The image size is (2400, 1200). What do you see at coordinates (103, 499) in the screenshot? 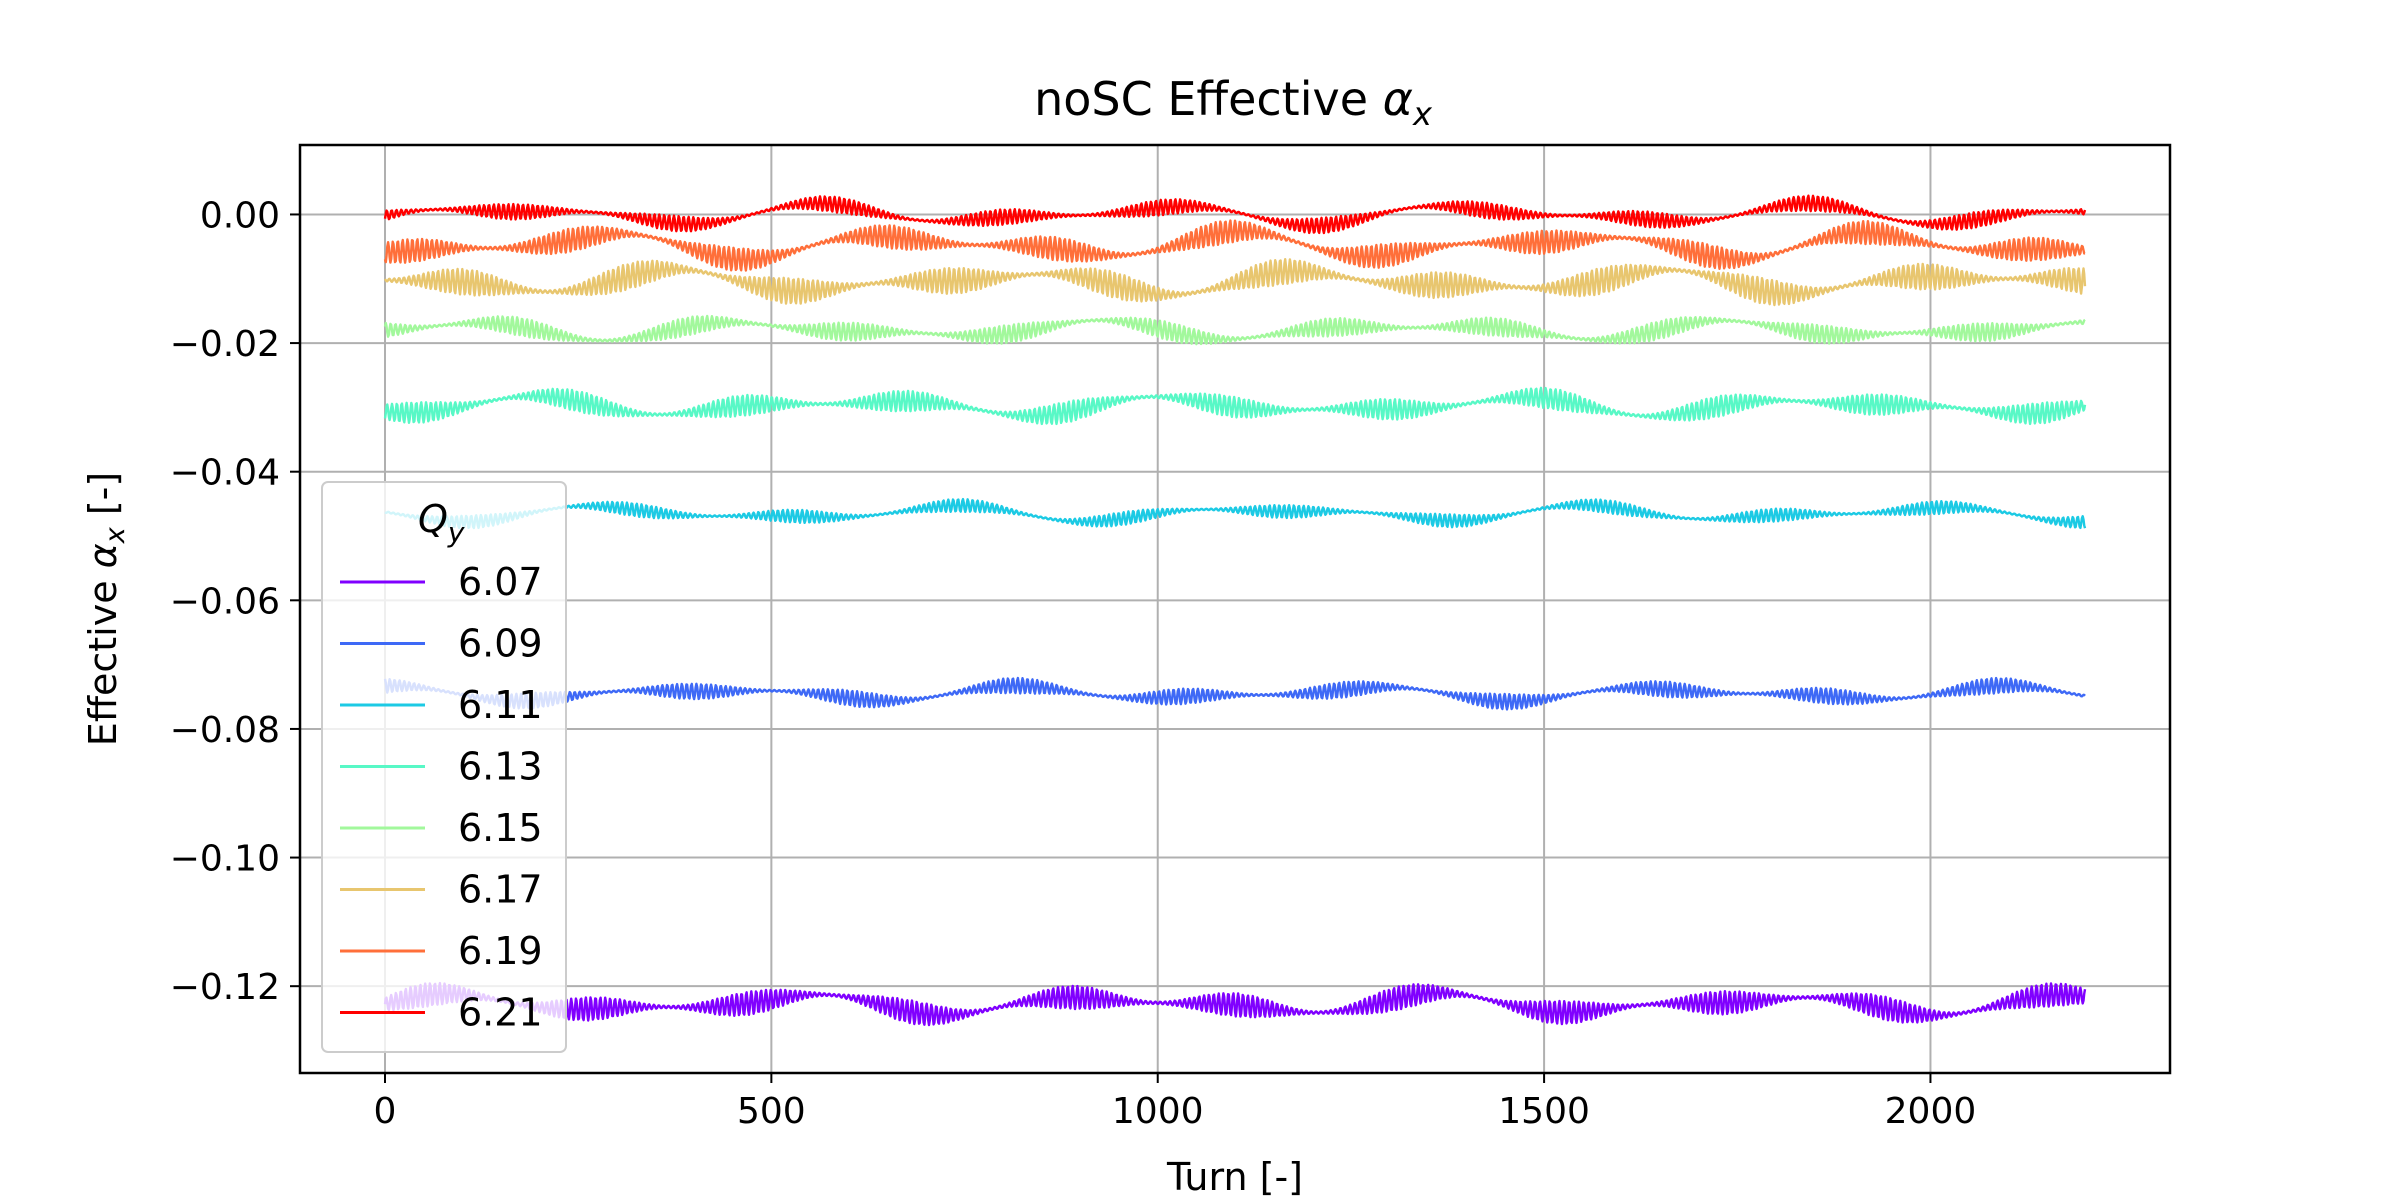
I see `y-axis-label-suffix: [-]` at bounding box center [103, 499].